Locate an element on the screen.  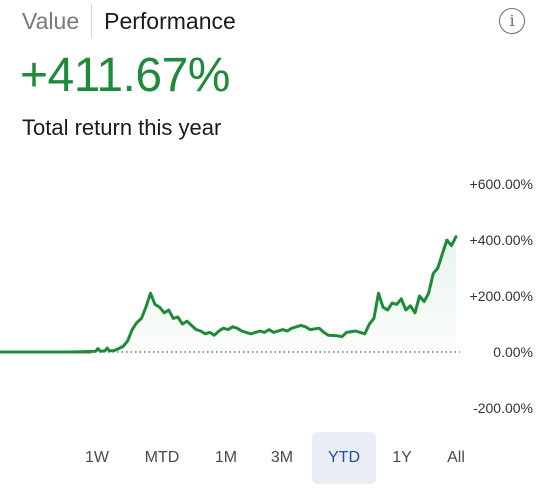
range-button-mtd: MTD is located at coordinates (162, 457).